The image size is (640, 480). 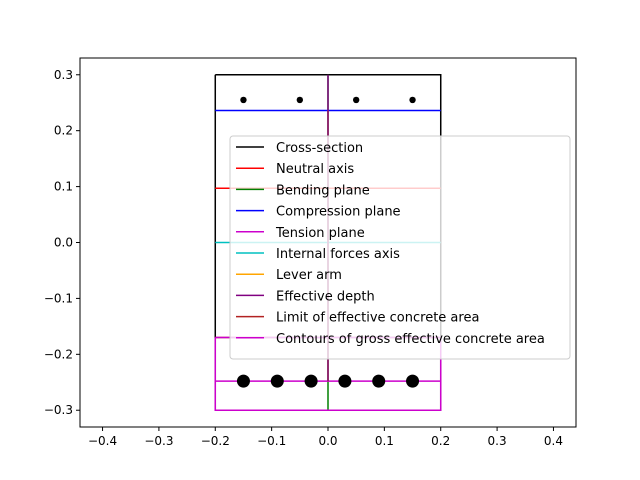 I want to click on y-tick-label: 0.1, so click(x=63, y=187).